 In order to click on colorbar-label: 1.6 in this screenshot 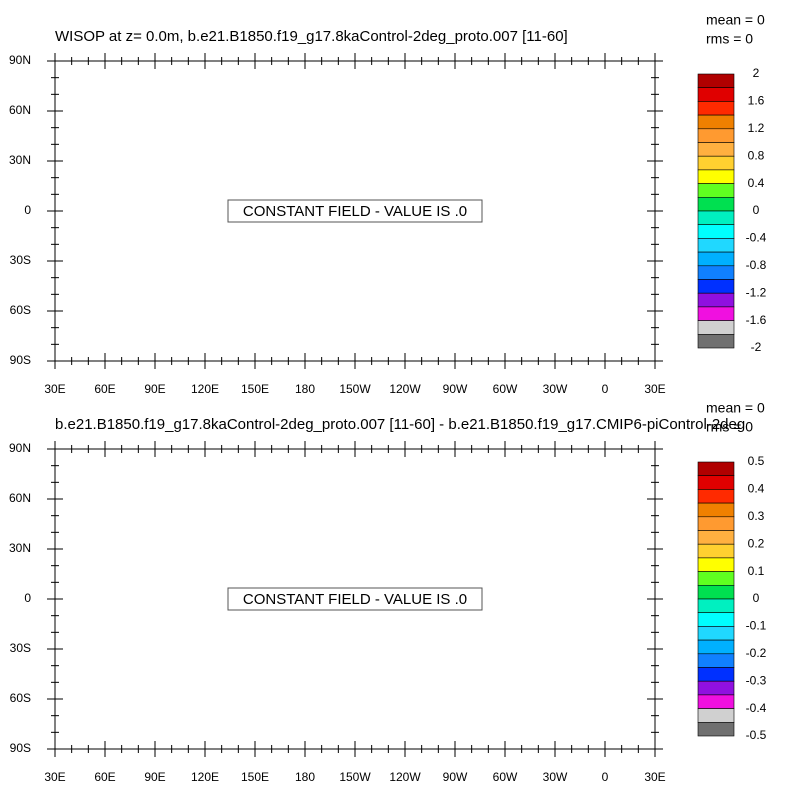, I will do `click(756, 101)`.